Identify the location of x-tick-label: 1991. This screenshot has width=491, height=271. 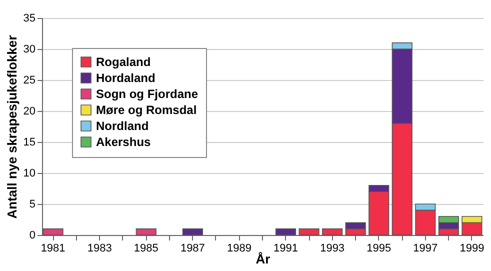
(286, 248).